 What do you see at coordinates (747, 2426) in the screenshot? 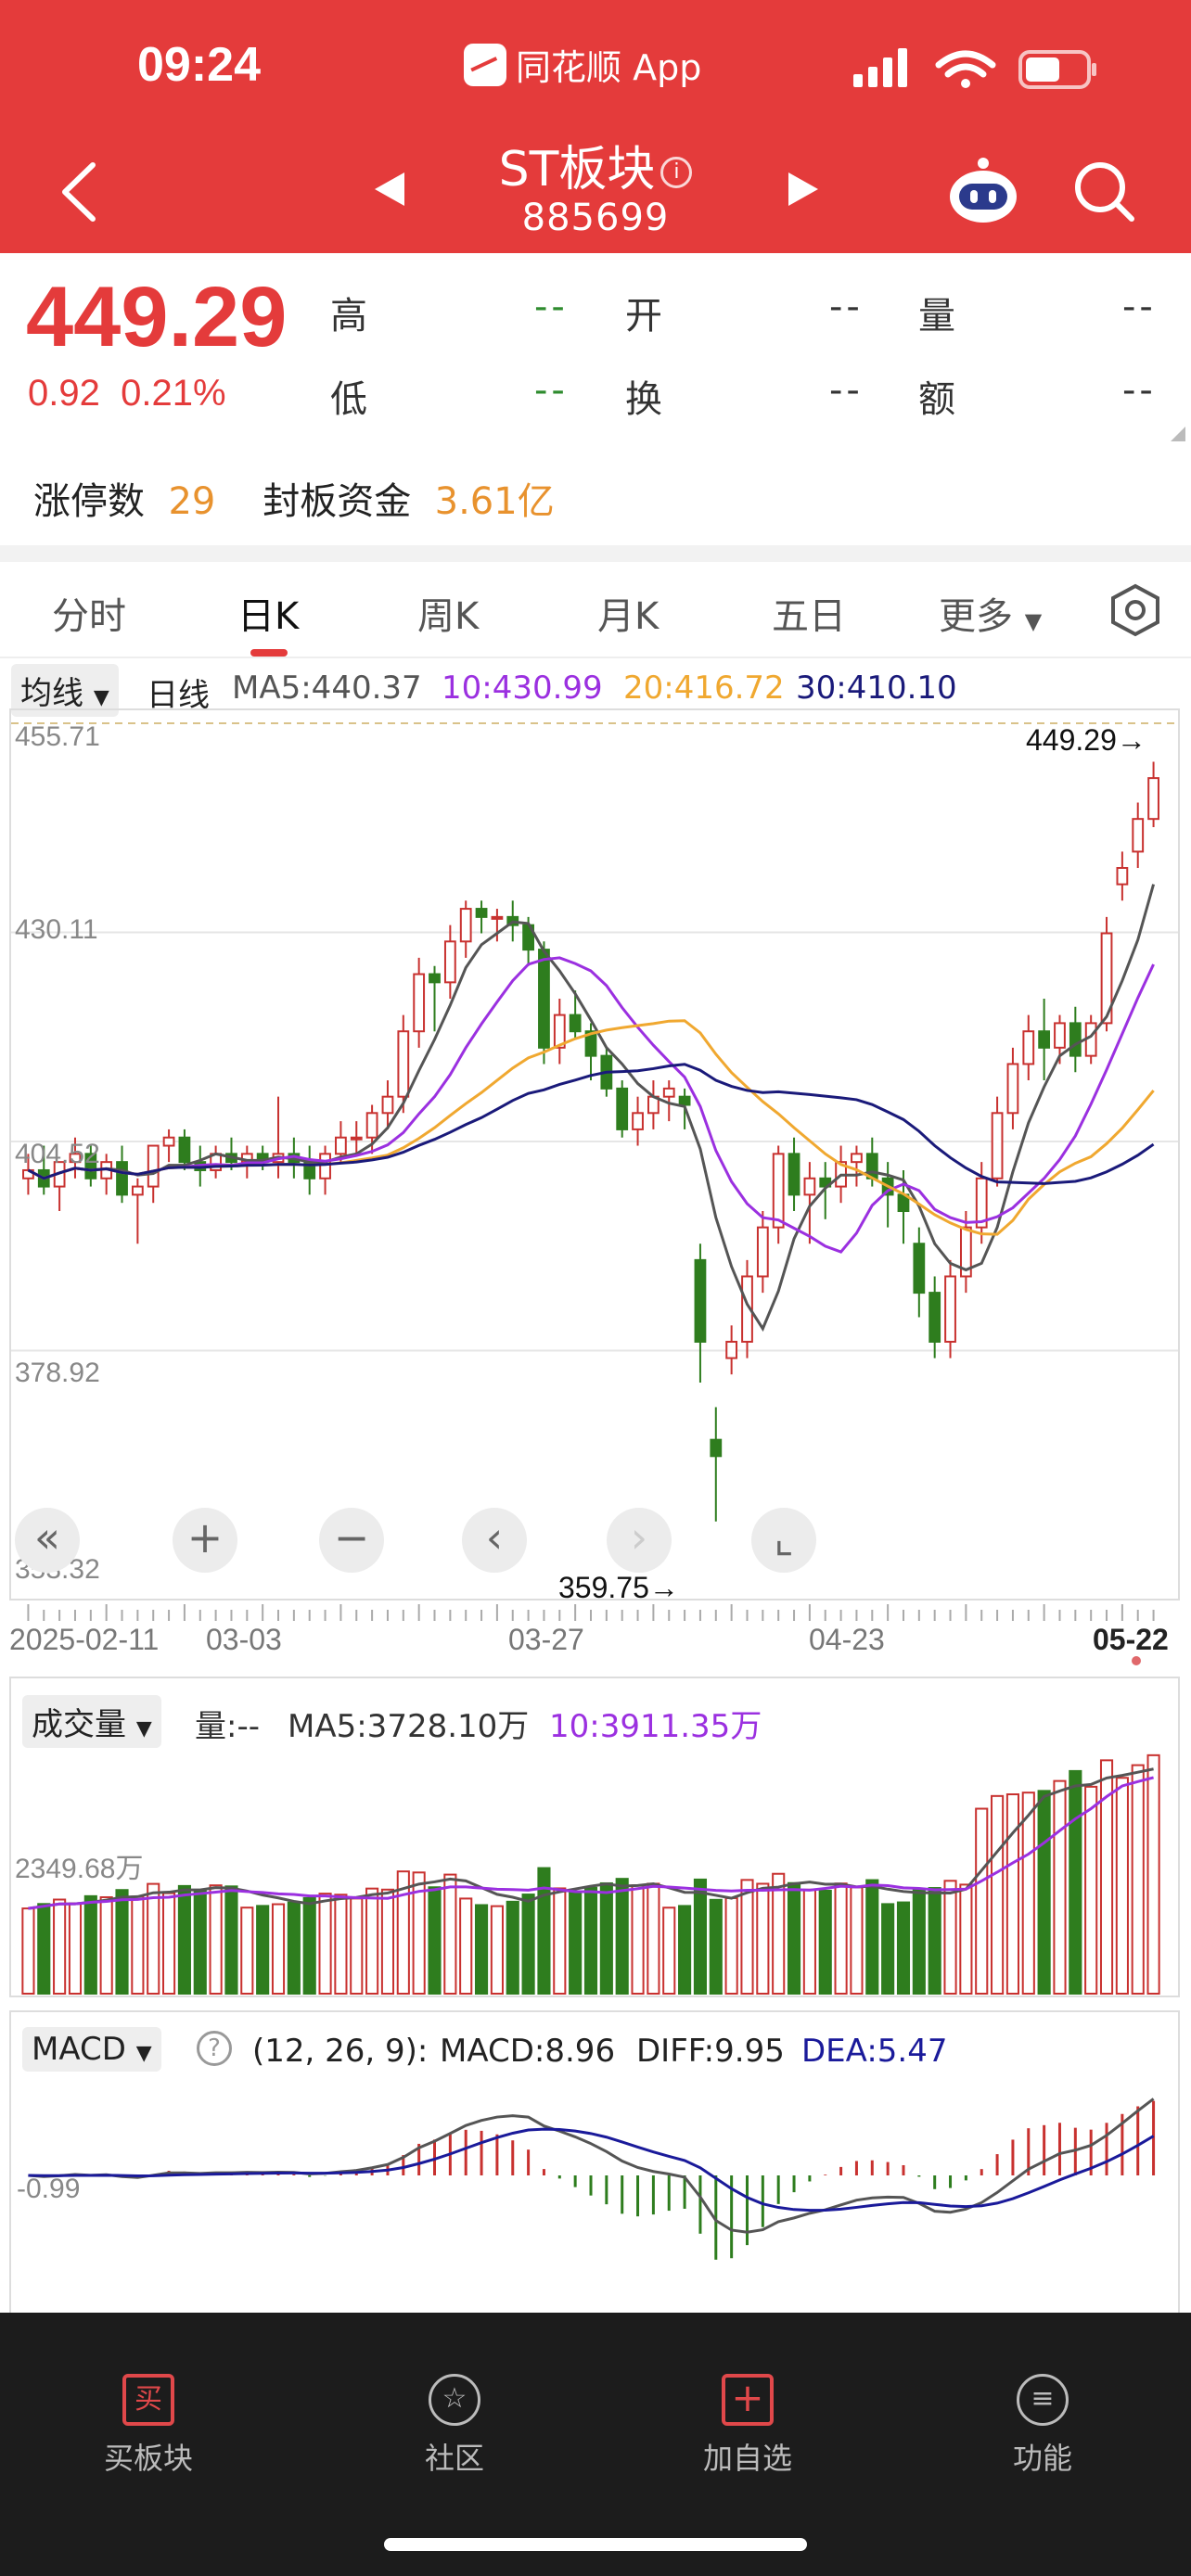
I see `add-watchlist-button: + 加自选` at bounding box center [747, 2426].